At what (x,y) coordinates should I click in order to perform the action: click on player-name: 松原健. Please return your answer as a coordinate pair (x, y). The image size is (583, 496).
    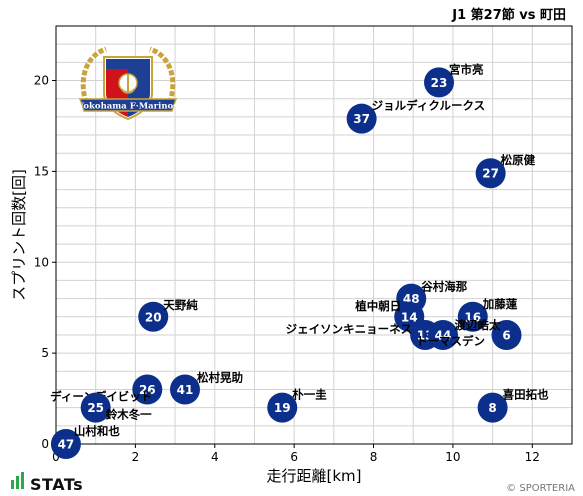
    Looking at the image, I should click on (518, 160).